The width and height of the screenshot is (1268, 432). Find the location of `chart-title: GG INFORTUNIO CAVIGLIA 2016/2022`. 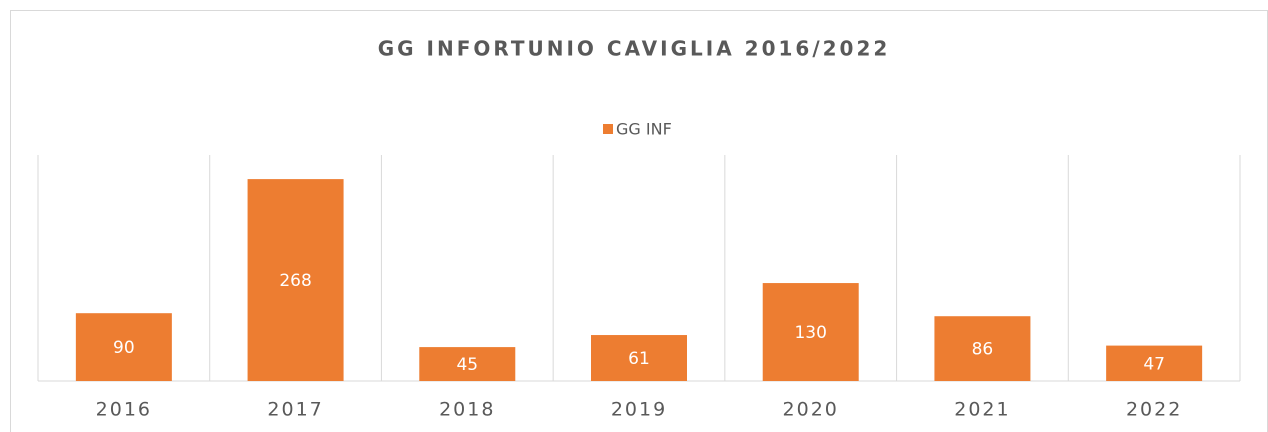

chart-title: GG INFORTUNIO CAVIGLIA 2016/2022 is located at coordinates (634, 49).